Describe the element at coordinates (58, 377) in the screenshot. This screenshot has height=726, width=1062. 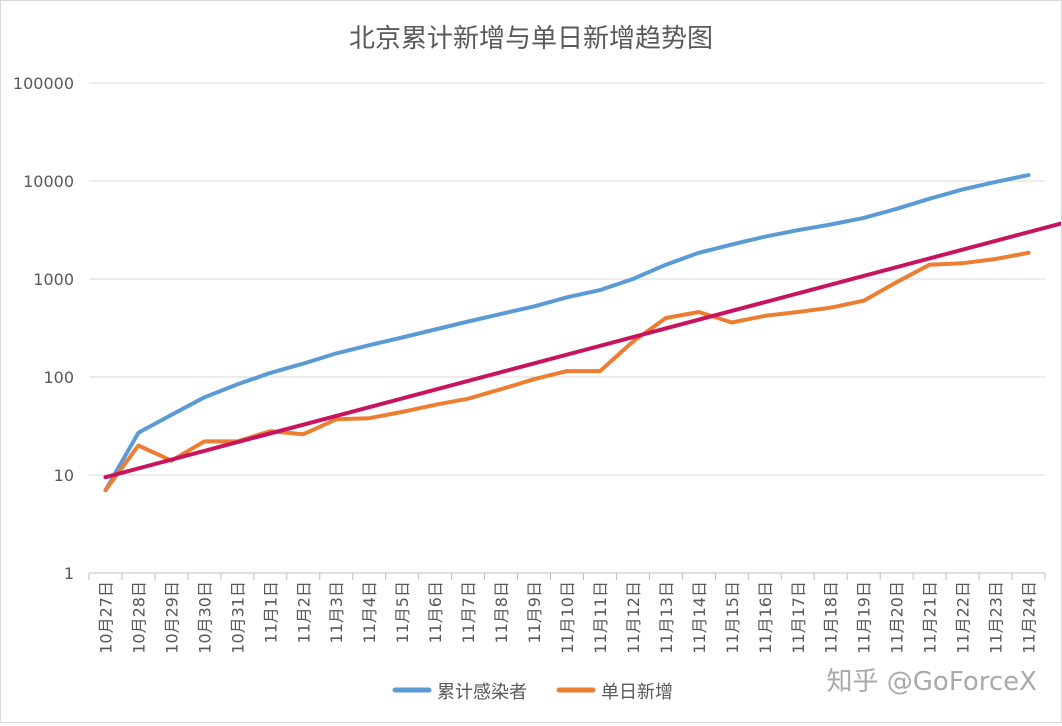
I see `y-tick-label-100: 100` at that location.